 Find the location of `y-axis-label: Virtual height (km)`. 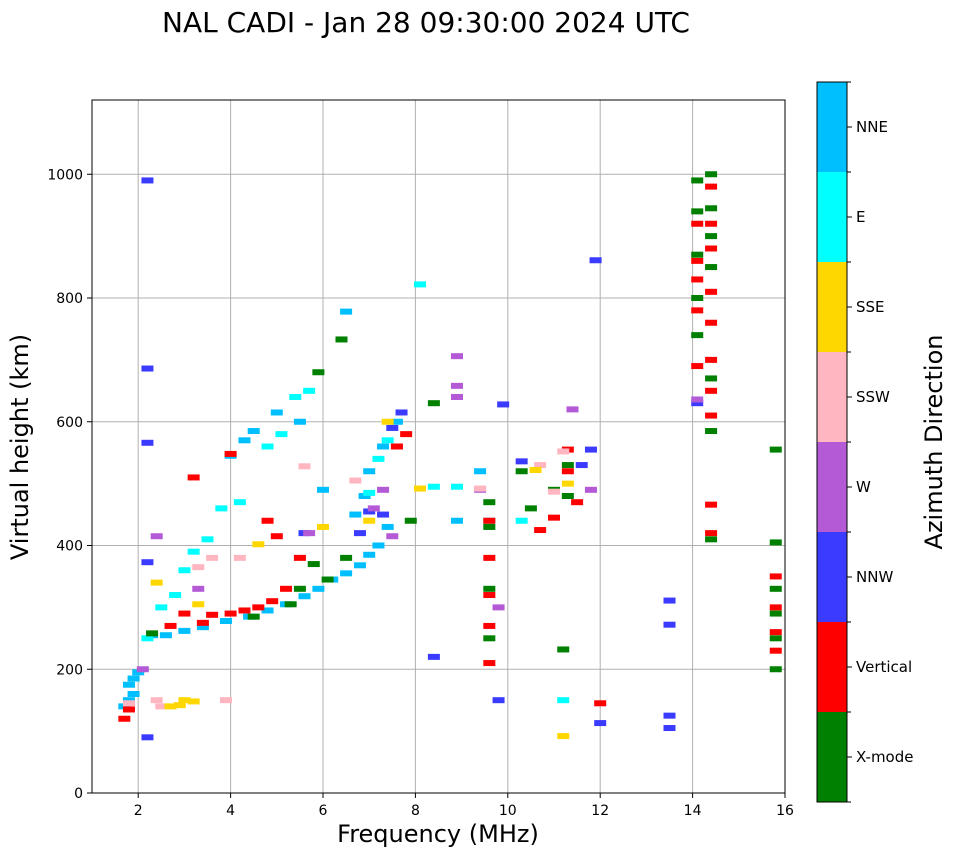

y-axis-label: Virtual height (km) is located at coordinates (20, 447).